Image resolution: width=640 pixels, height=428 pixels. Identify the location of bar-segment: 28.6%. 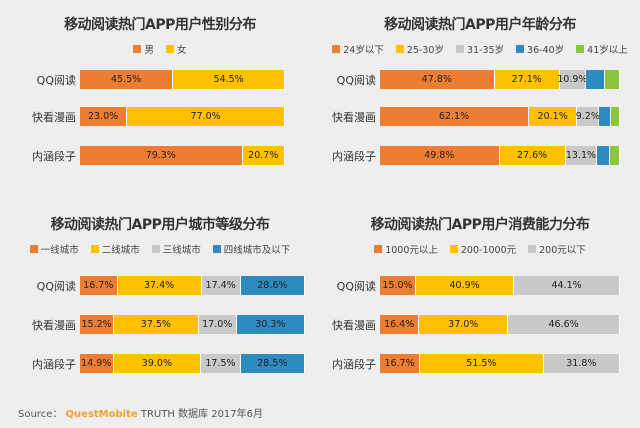
(272, 285).